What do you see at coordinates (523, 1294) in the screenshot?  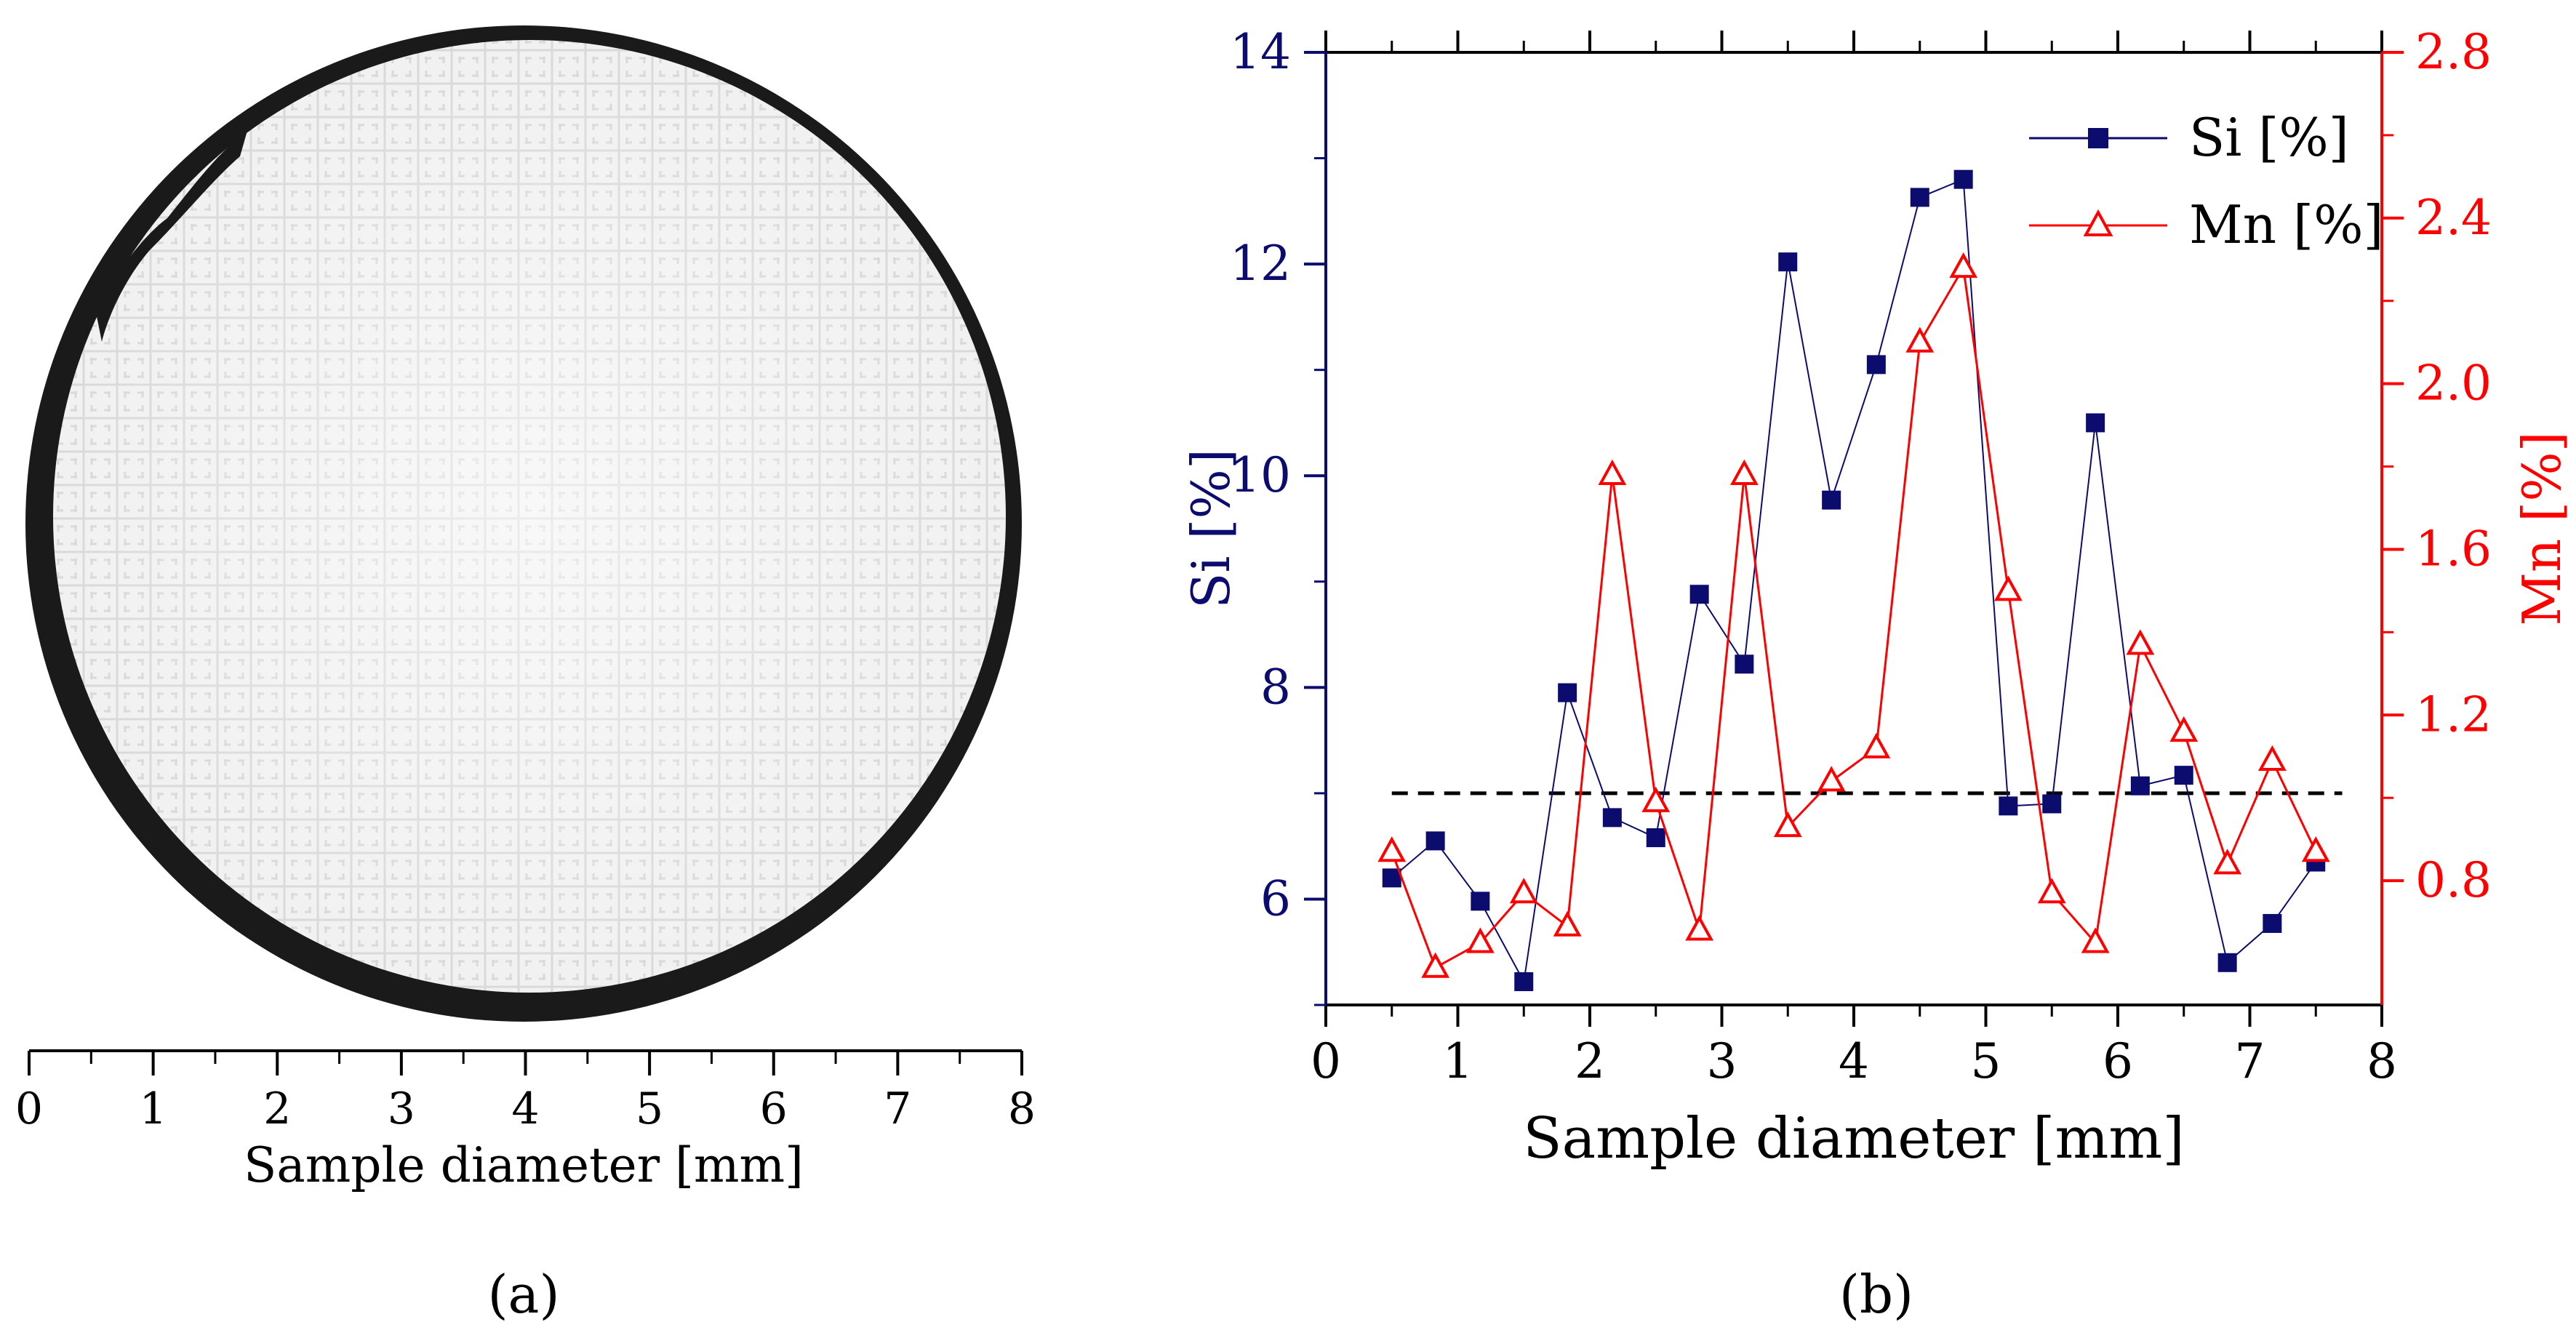 I see `panel-a-caption: (a)` at bounding box center [523, 1294].